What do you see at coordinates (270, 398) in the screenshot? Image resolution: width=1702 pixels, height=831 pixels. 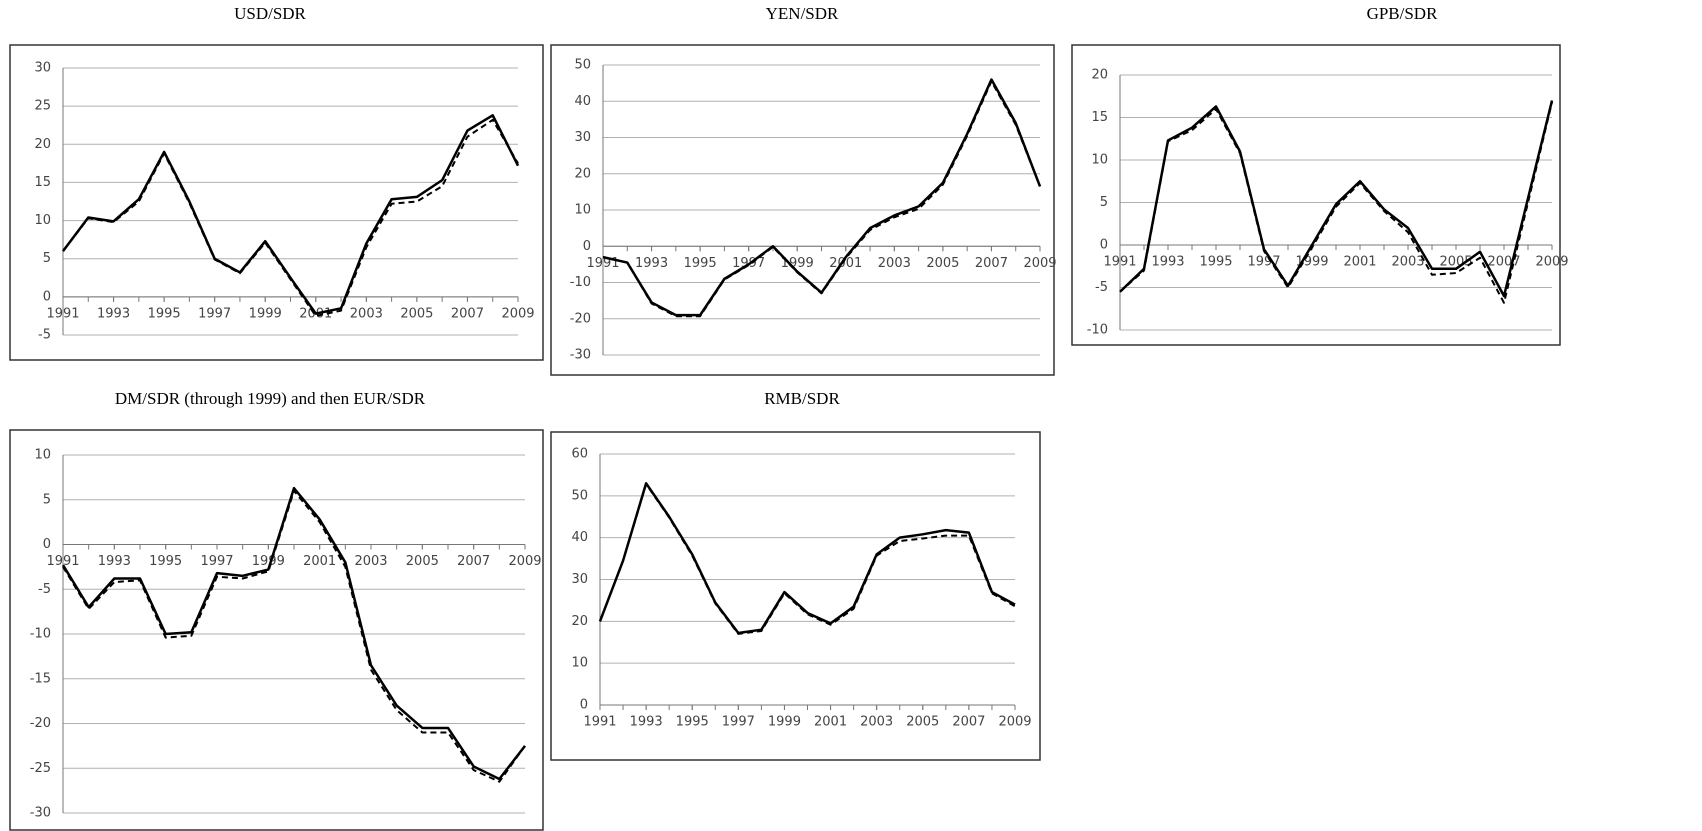 I see `chart-title: DM/SDR (through 1999) and then EUR/SDR` at bounding box center [270, 398].